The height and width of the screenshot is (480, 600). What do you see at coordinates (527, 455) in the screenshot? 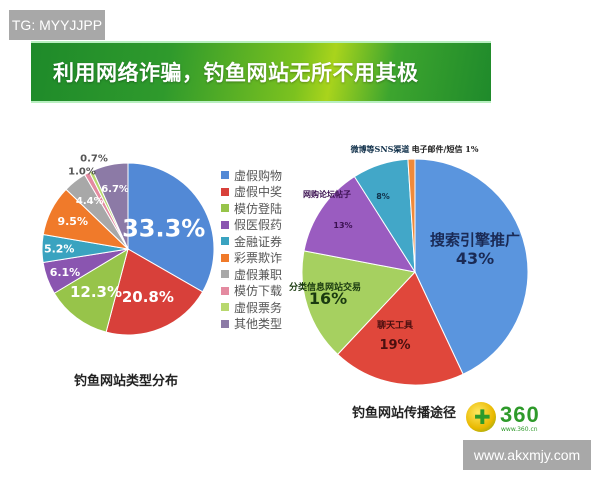
I see `watermark-bottom-right: www.akxmjy.com` at bounding box center [527, 455].